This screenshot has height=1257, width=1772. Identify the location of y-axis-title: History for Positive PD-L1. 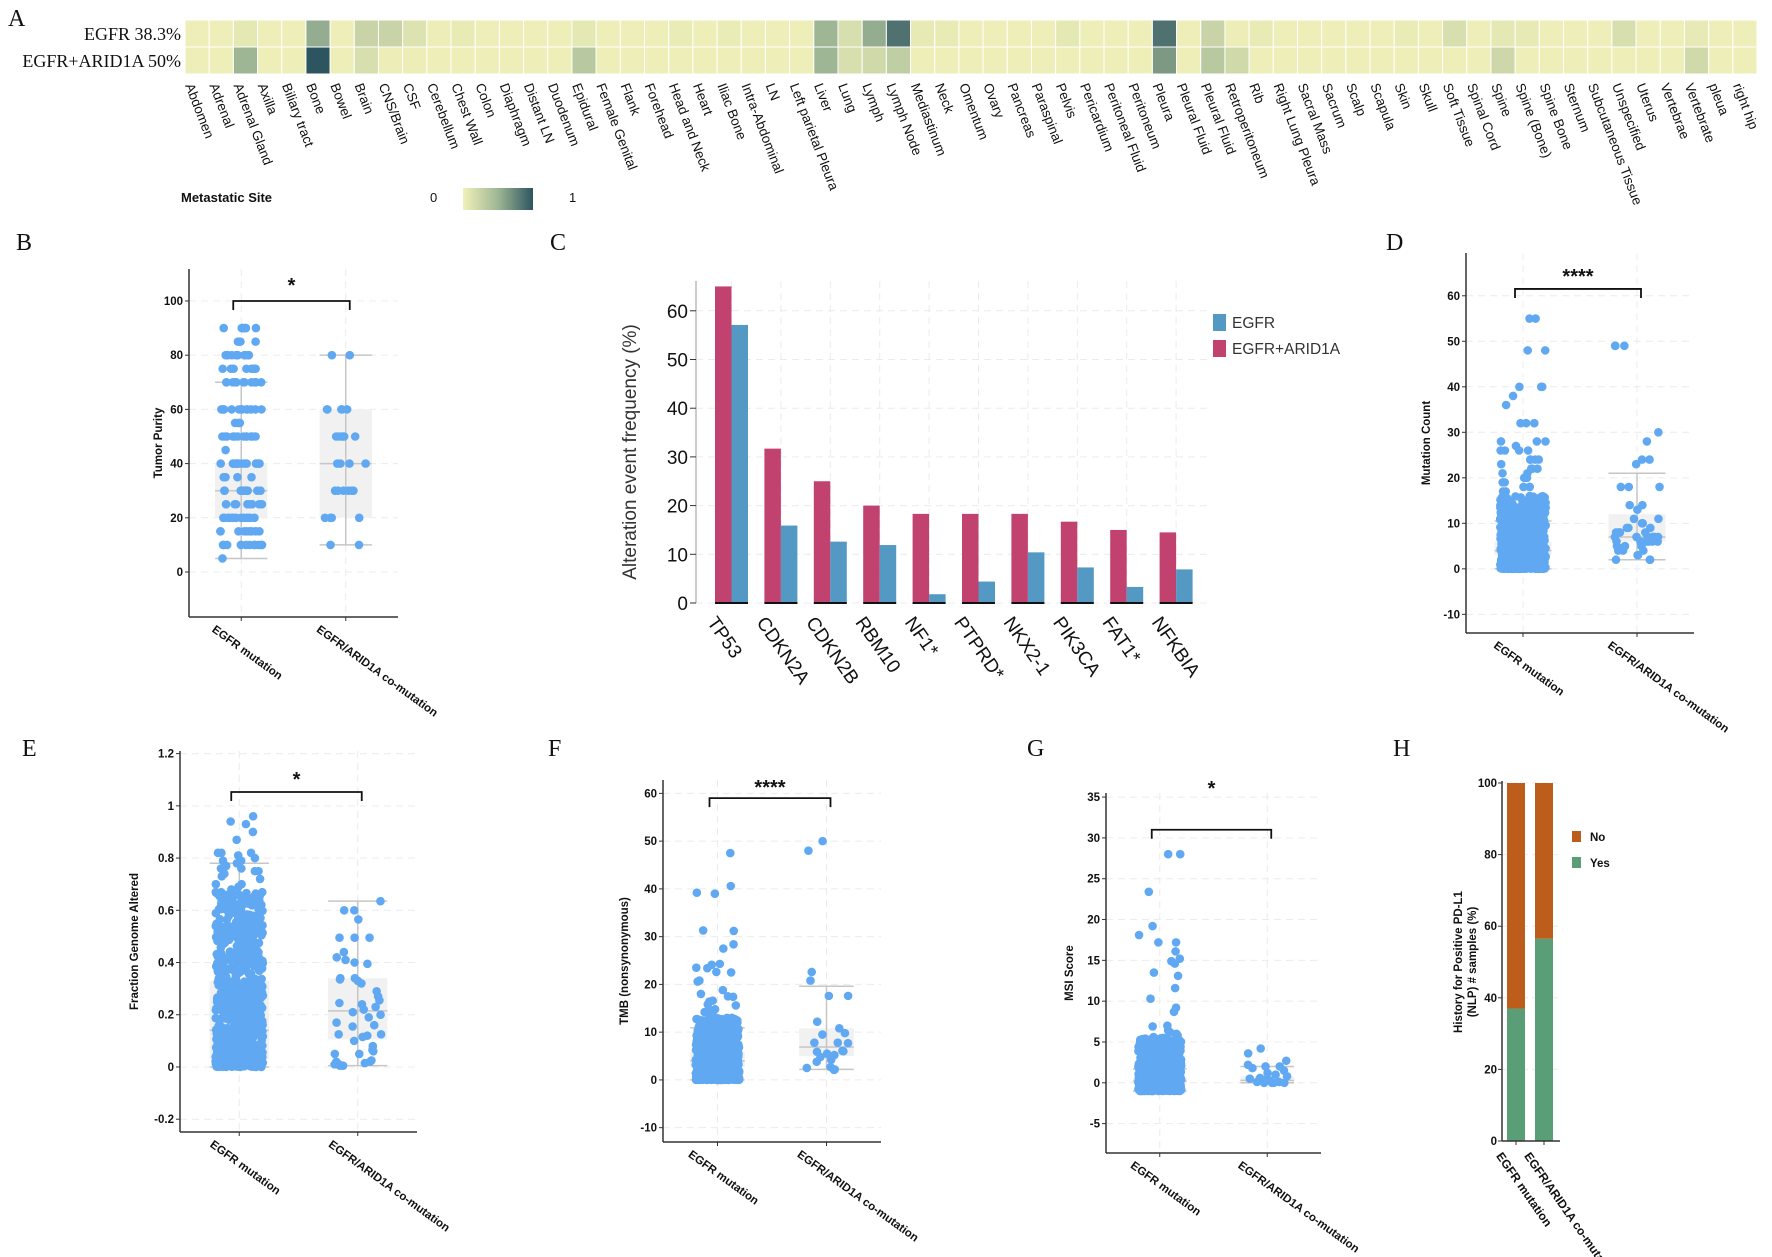
(1459, 961).